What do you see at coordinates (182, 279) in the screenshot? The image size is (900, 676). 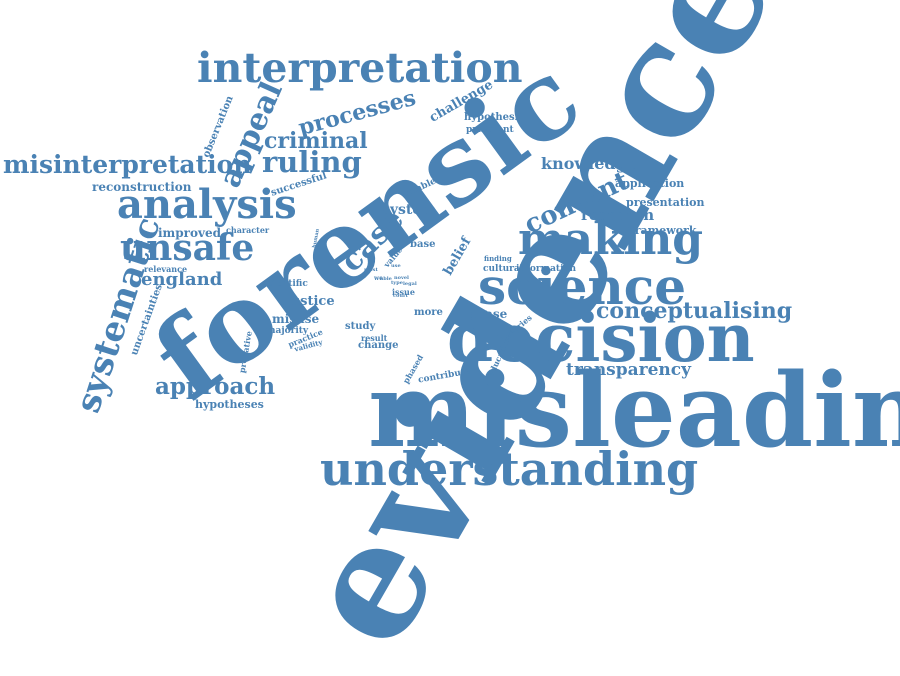 I see `word-england: england` at bounding box center [182, 279].